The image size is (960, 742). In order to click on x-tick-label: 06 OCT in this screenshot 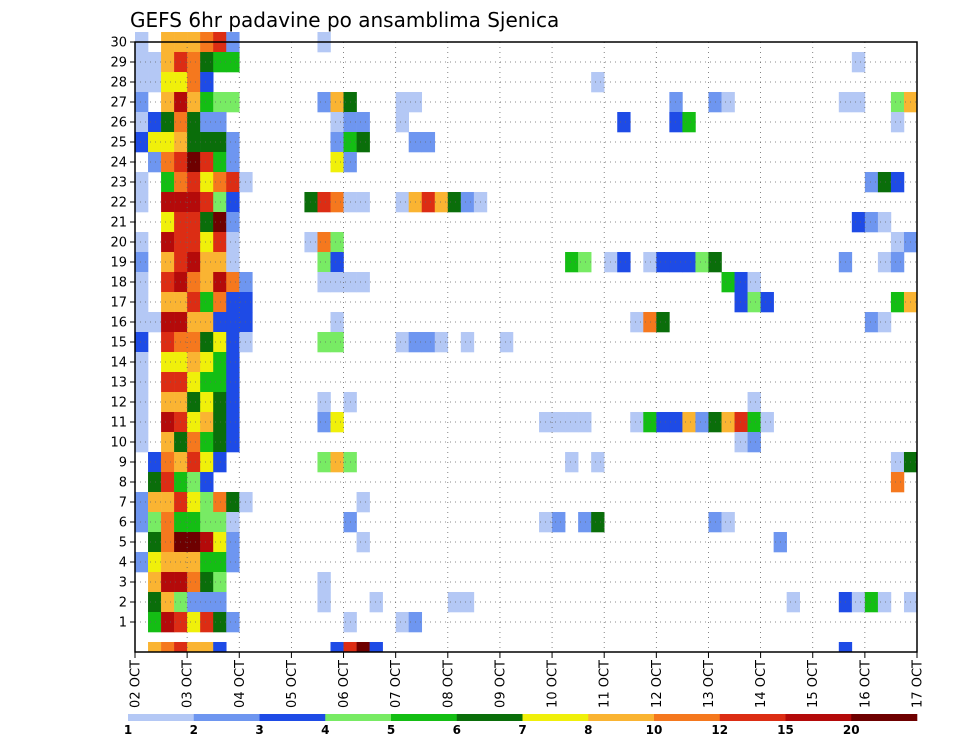, I will do `click(344, 684)`.